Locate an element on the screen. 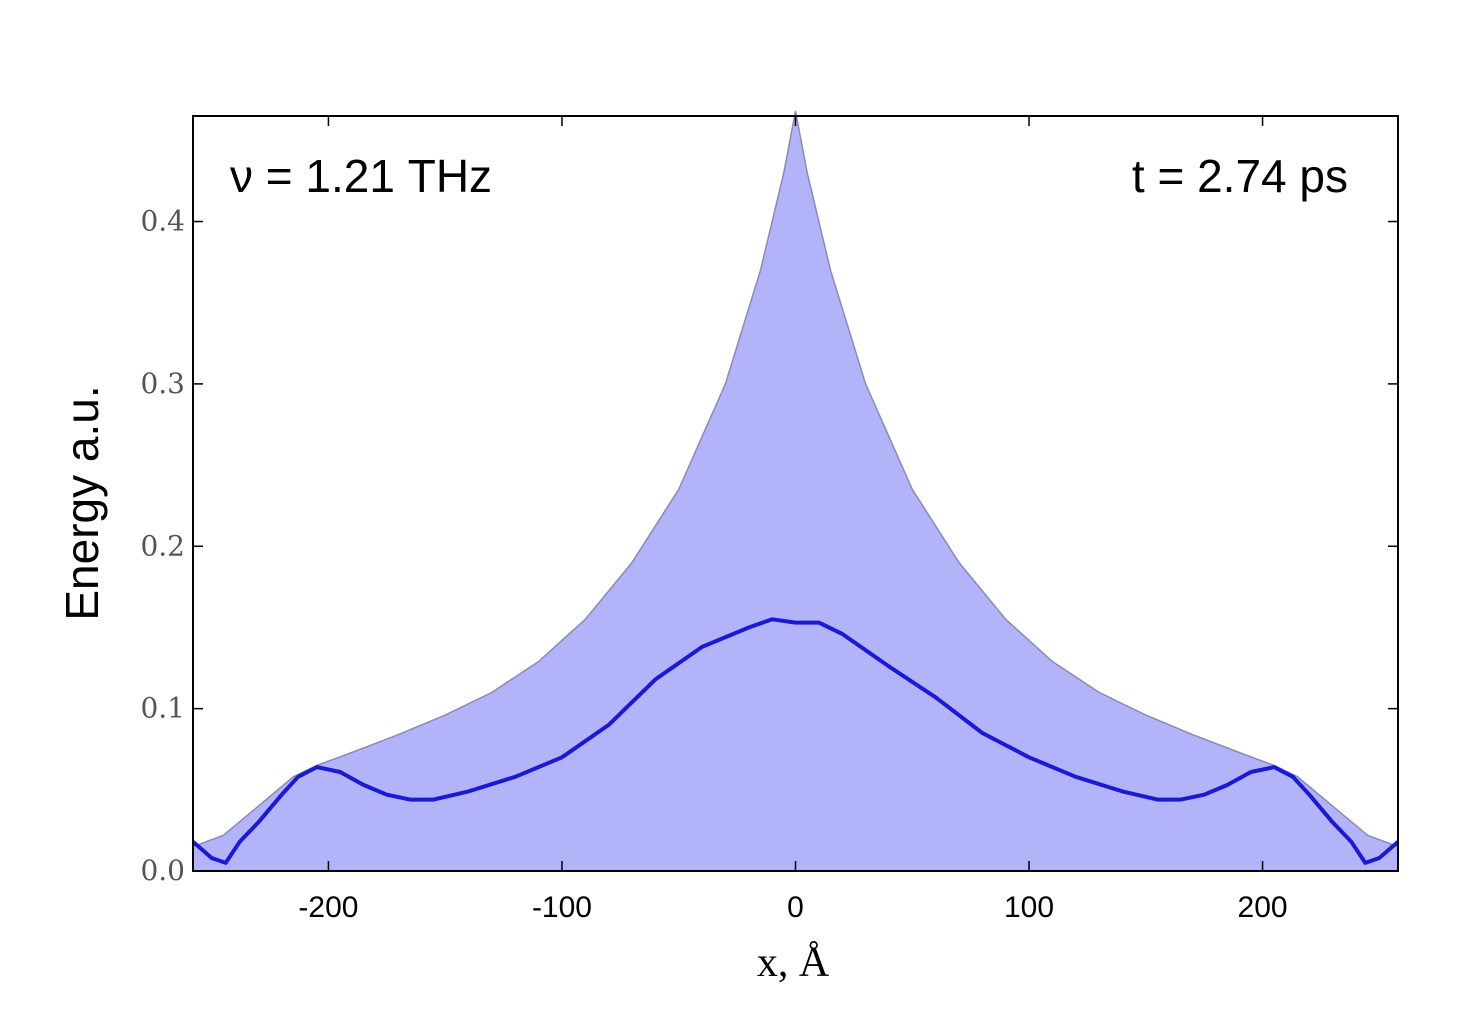 Image resolution: width=1472 pixels, height=1031 pixels. y-tick-label: 0.4 is located at coordinates (162, 221).